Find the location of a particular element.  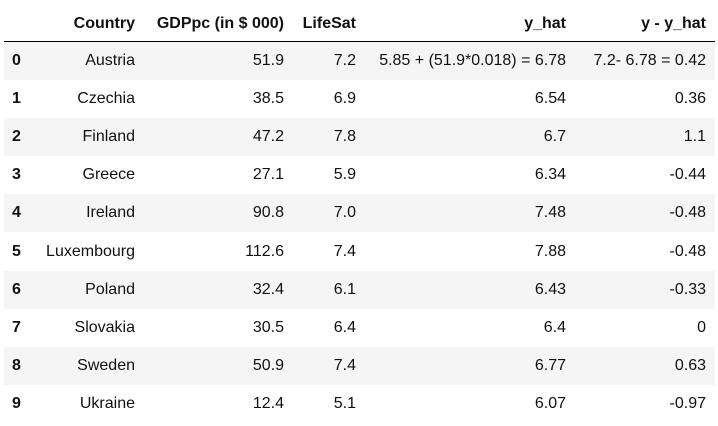

lifesat-cell: 7.2 is located at coordinates (344, 60).